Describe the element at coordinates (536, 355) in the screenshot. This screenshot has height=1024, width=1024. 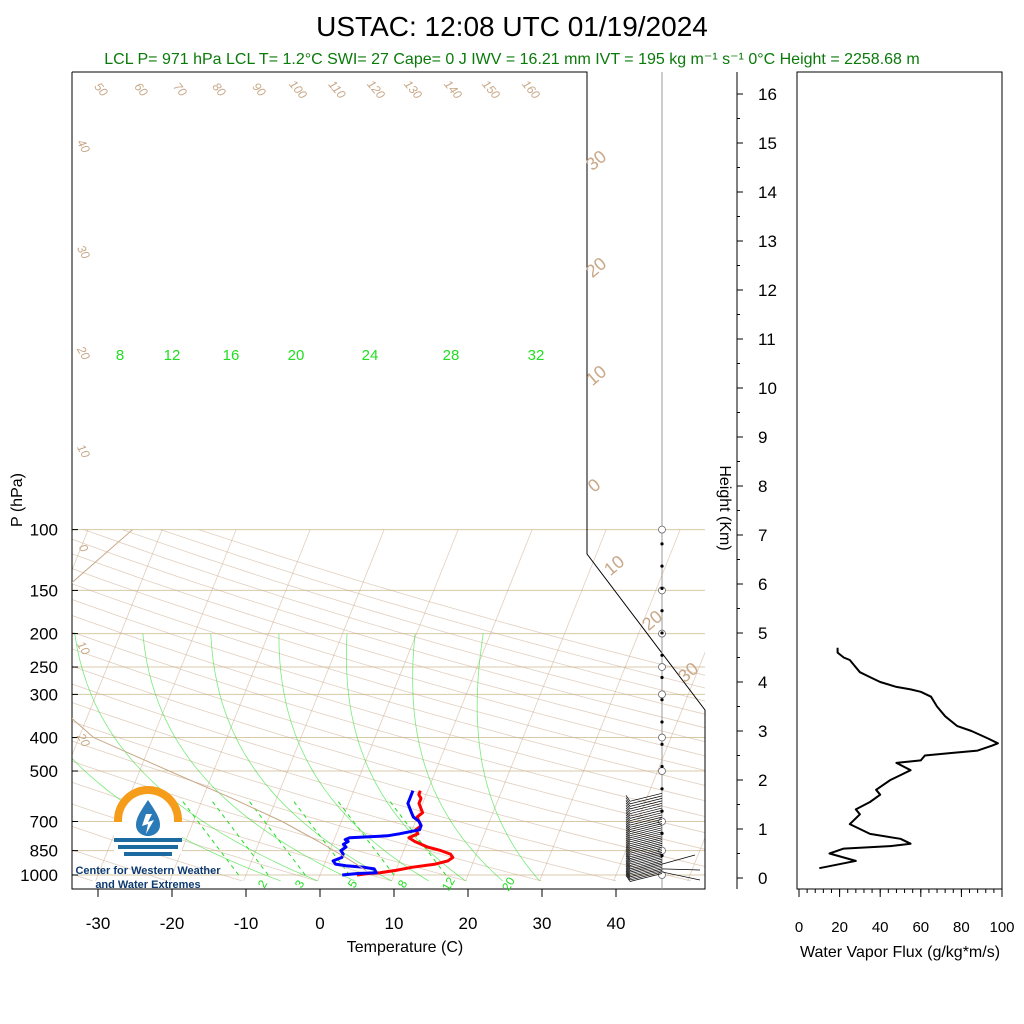
I see `mixing-ratio-label: 32` at that location.